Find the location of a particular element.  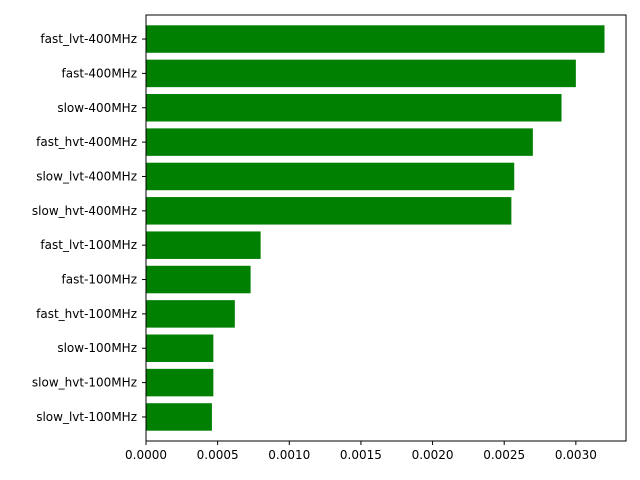

bar-slow_lvt-400MHz is located at coordinates (330, 176).